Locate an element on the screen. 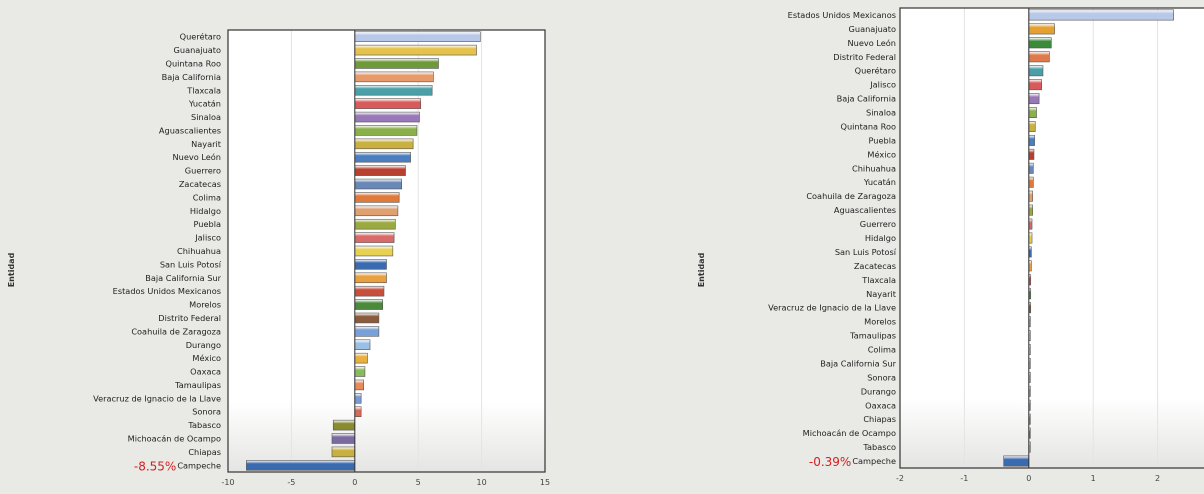  bar-baja-california is located at coordinates (1034, 99).